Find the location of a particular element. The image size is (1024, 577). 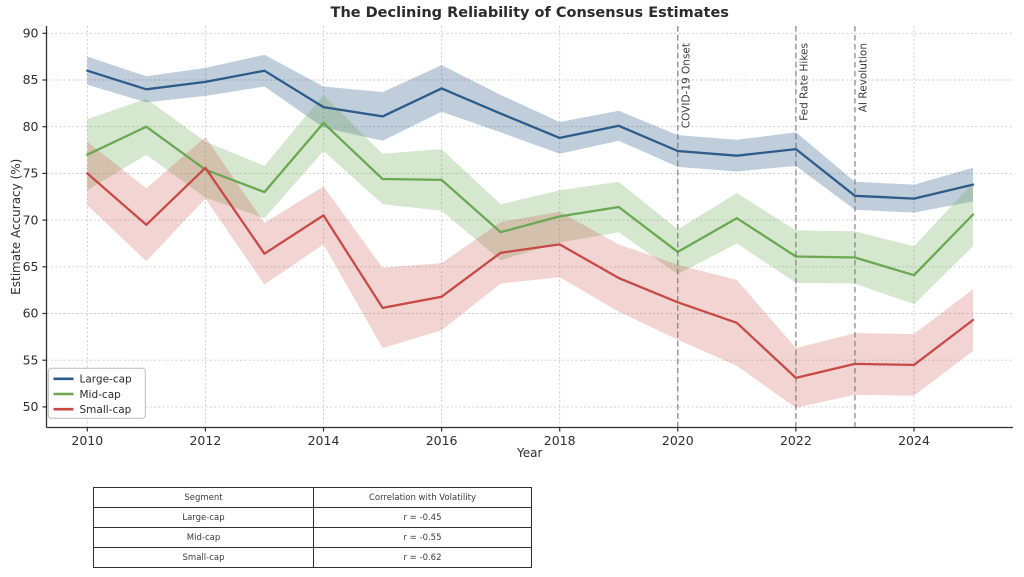

x-tick-label: 2020 is located at coordinates (678, 440).